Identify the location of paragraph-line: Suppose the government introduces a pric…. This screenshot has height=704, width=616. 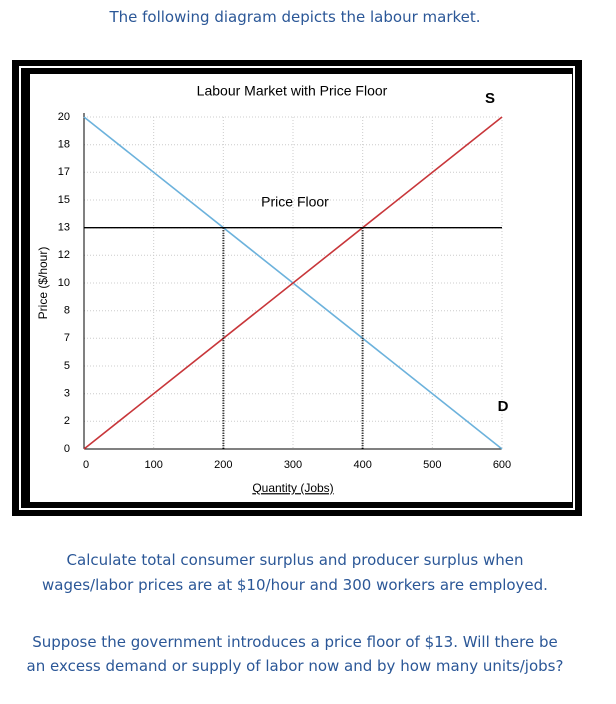
(295, 642).